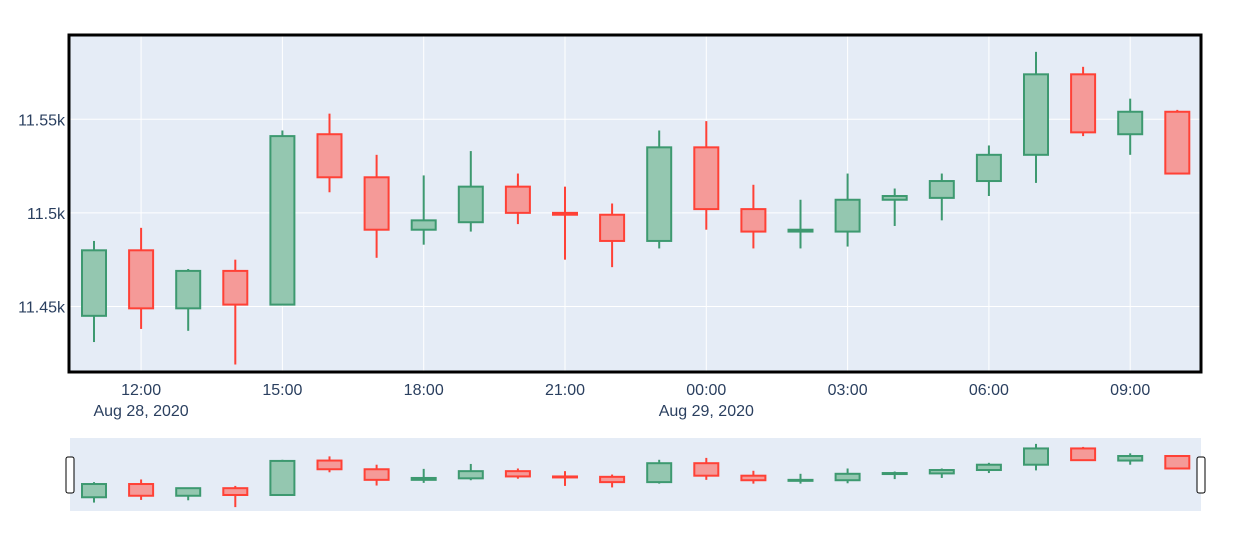 Image resolution: width=1236 pixels, height=545 pixels. What do you see at coordinates (706, 411) in the screenshot?
I see `x-tick-date-label: Aug 29, 2020` at bounding box center [706, 411].